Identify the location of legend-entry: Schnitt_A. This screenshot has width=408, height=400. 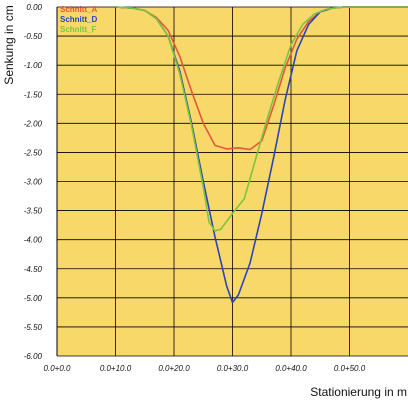
(79, 9).